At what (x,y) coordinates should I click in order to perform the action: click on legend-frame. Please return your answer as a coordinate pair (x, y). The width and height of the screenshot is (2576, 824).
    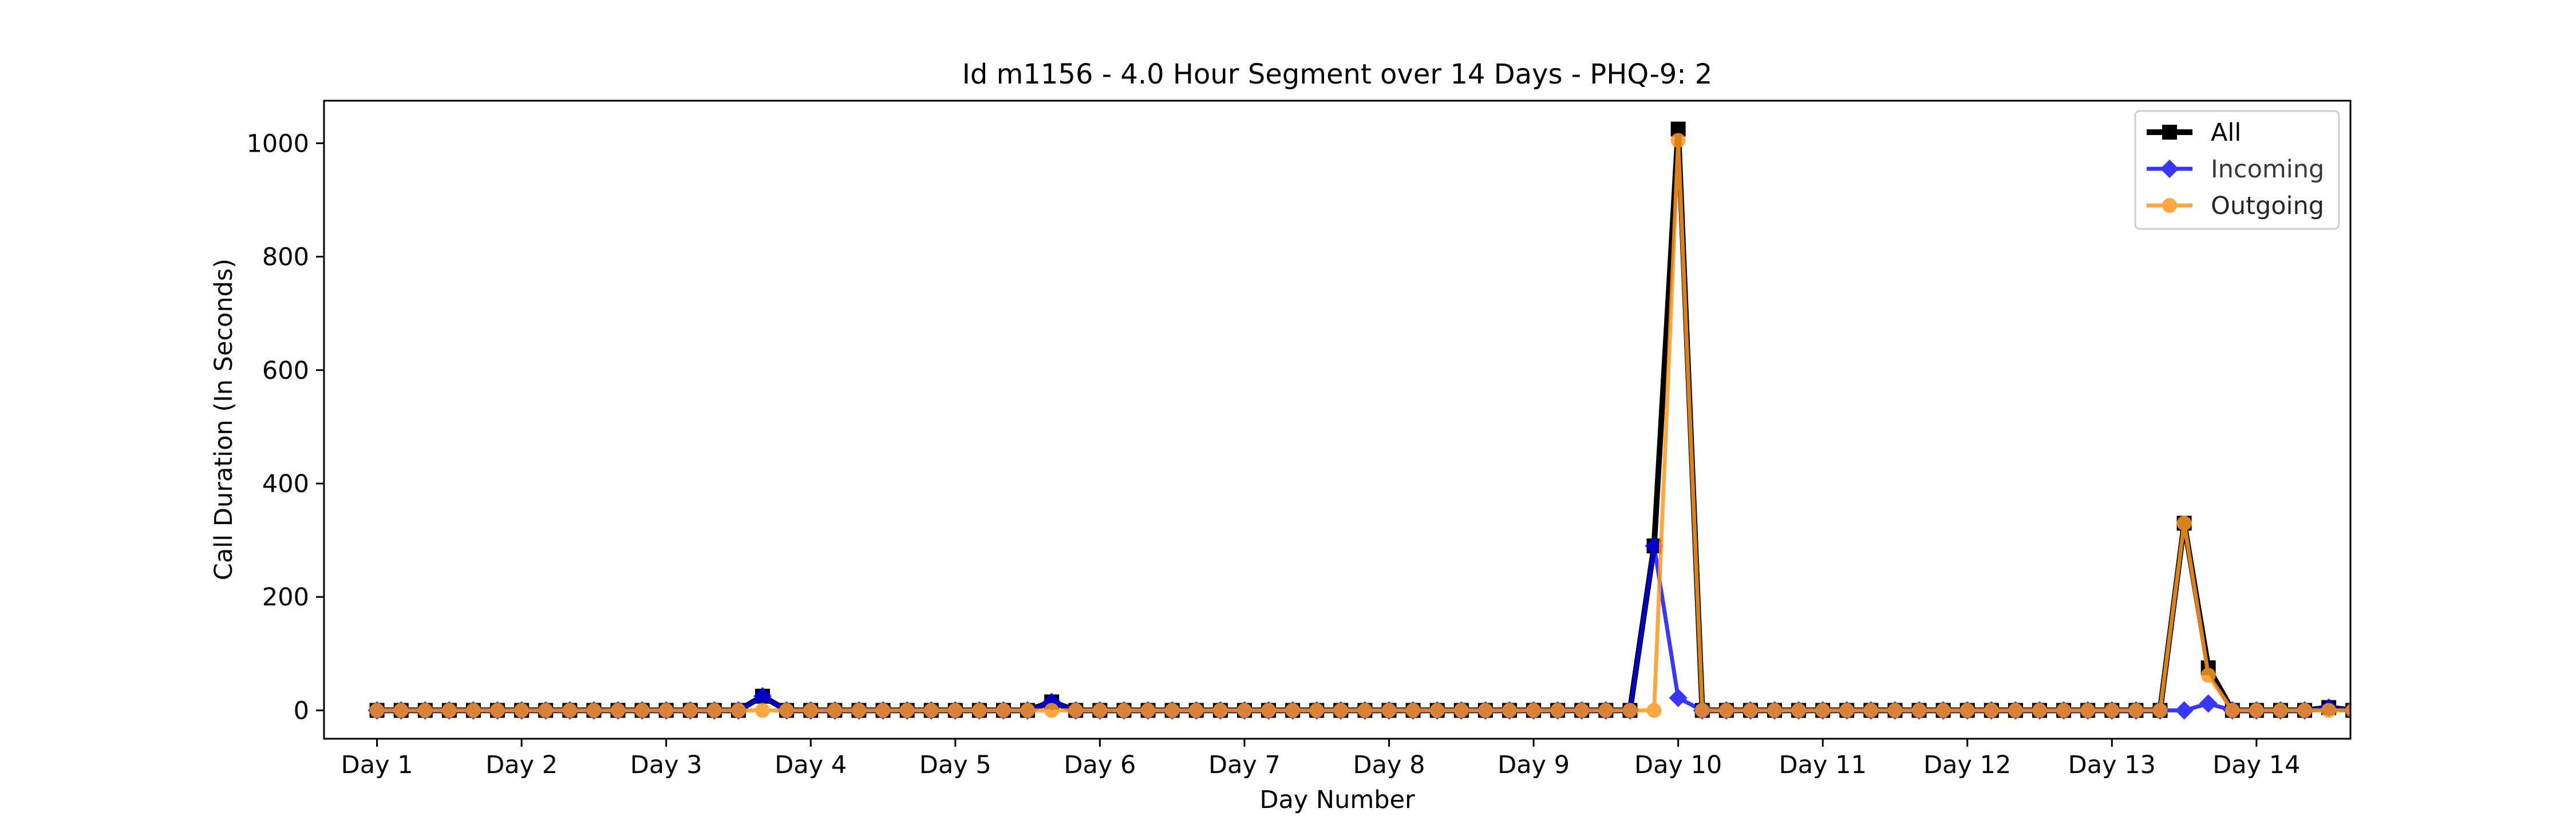
    Looking at the image, I should click on (2237, 170).